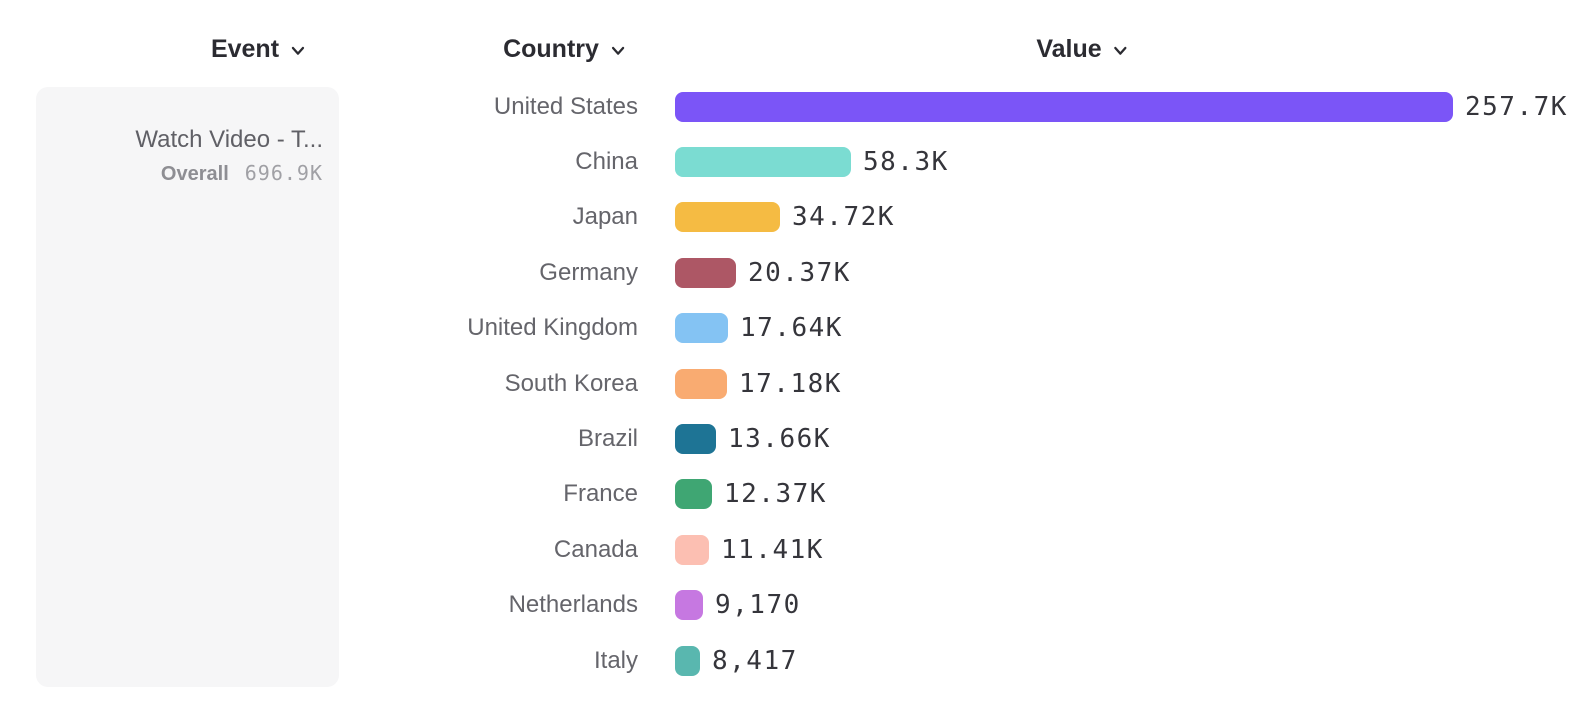  Describe the element at coordinates (552, 328) in the screenshot. I see `country-label: United Kingdom` at that location.